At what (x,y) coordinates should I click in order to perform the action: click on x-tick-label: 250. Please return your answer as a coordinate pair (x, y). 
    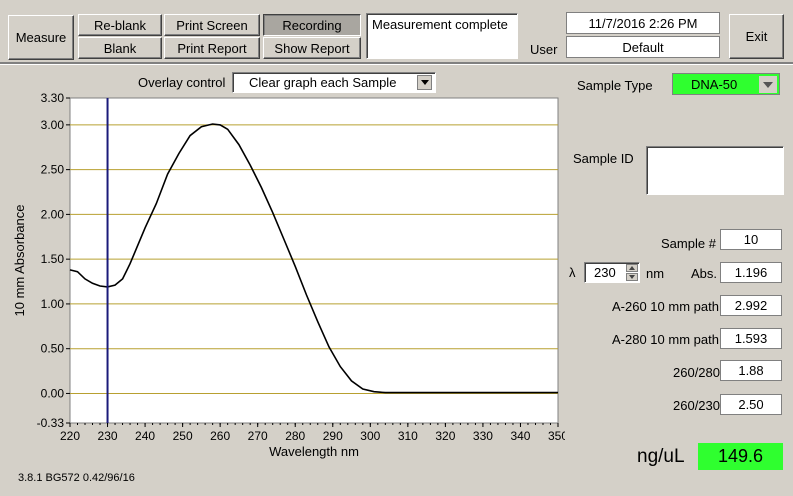
    Looking at the image, I should click on (183, 436).